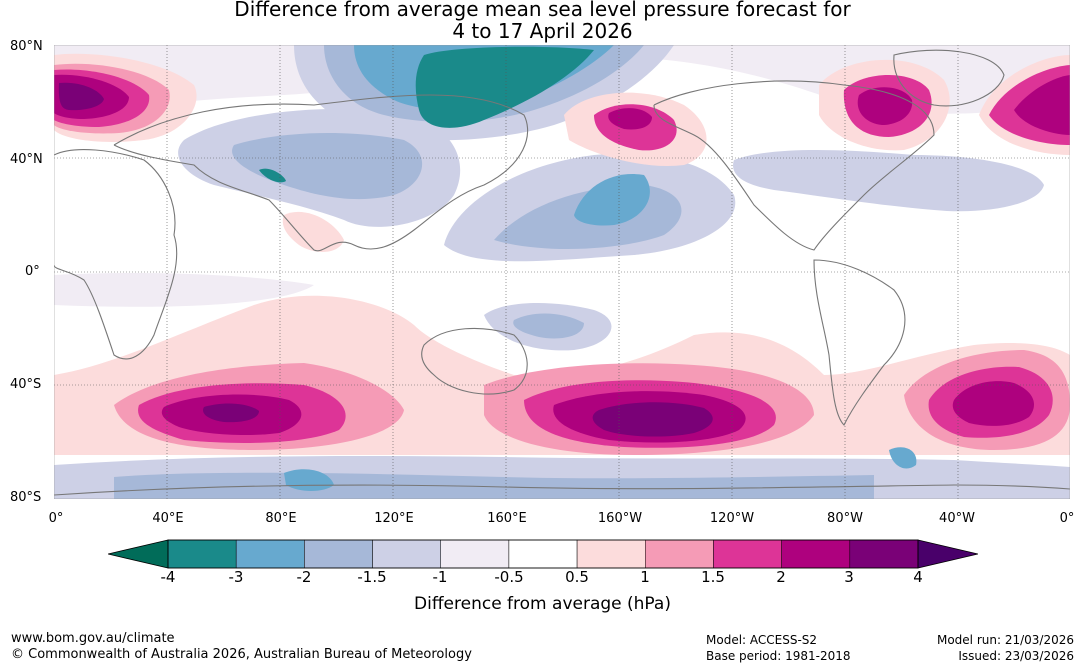  What do you see at coordinates (440, 577) in the screenshot?
I see `colorbar-tick-label: -1` at bounding box center [440, 577].